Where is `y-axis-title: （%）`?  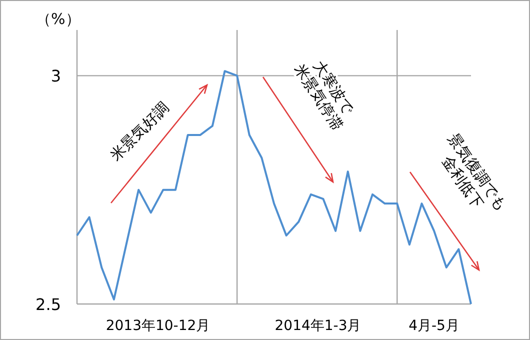 y-axis-title: （%） is located at coordinates (58, 19).